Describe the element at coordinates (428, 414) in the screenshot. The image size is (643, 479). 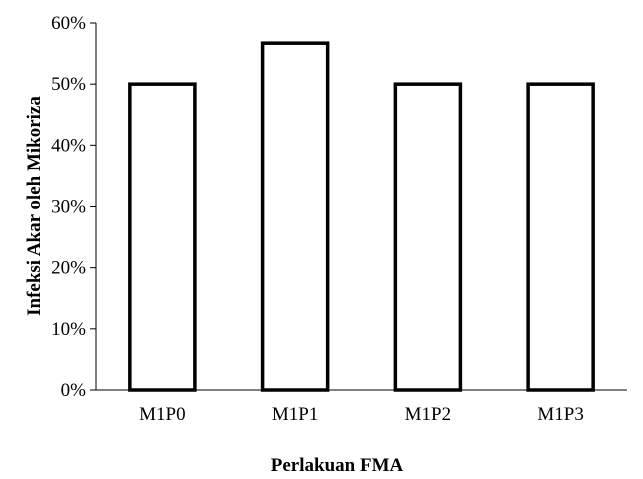
I see `x-tick-label: M1P2` at that location.